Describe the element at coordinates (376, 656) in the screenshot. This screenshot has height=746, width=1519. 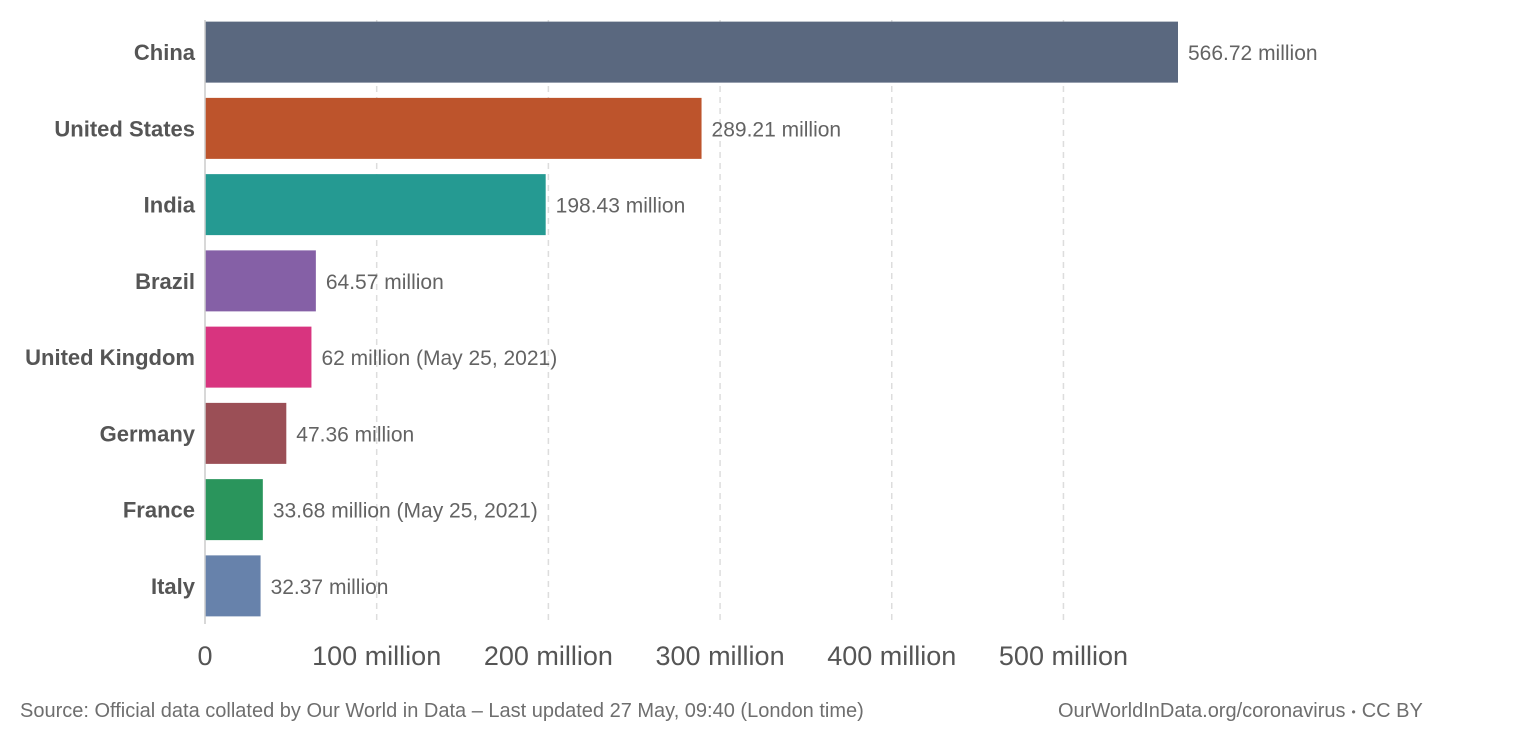
I see `x-tick-label: 100 million` at that location.